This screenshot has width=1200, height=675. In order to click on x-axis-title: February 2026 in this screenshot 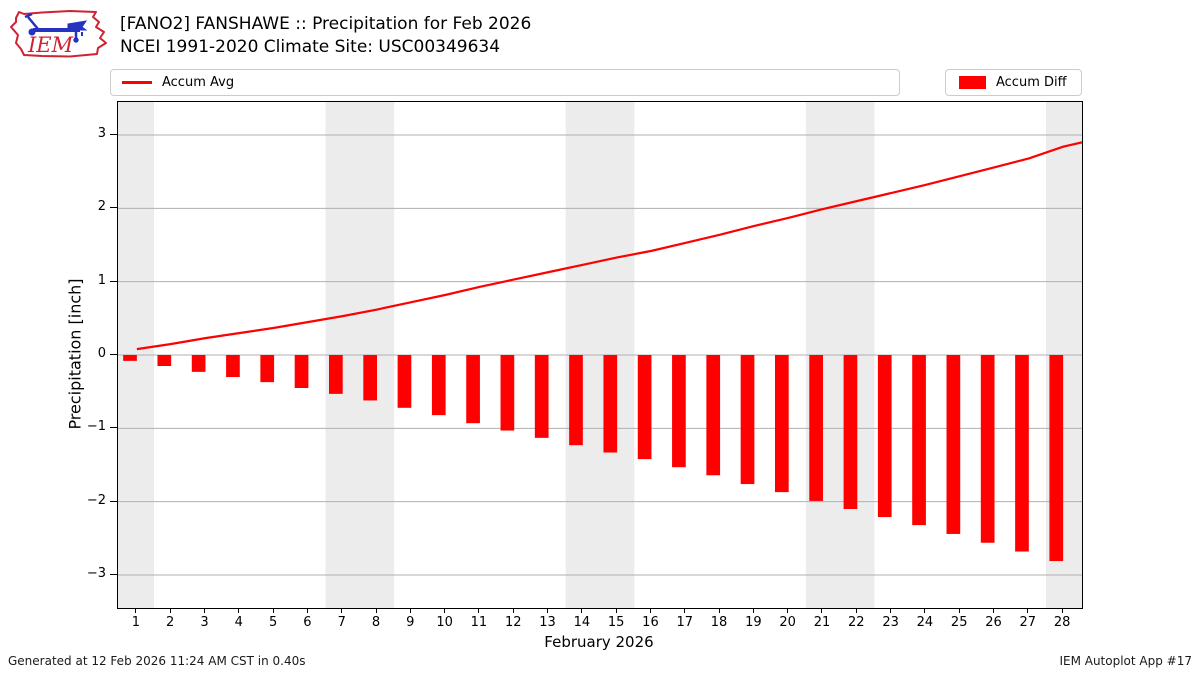, I will do `click(599, 642)`.